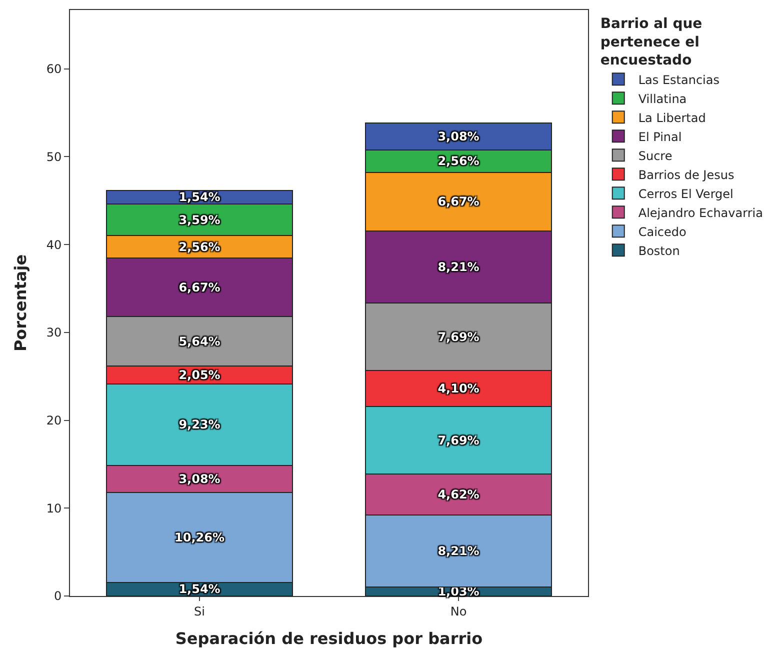 This screenshot has height=656, width=778. Describe the element at coordinates (459, 389) in the screenshot. I see `data-label: 4,10%` at that location.